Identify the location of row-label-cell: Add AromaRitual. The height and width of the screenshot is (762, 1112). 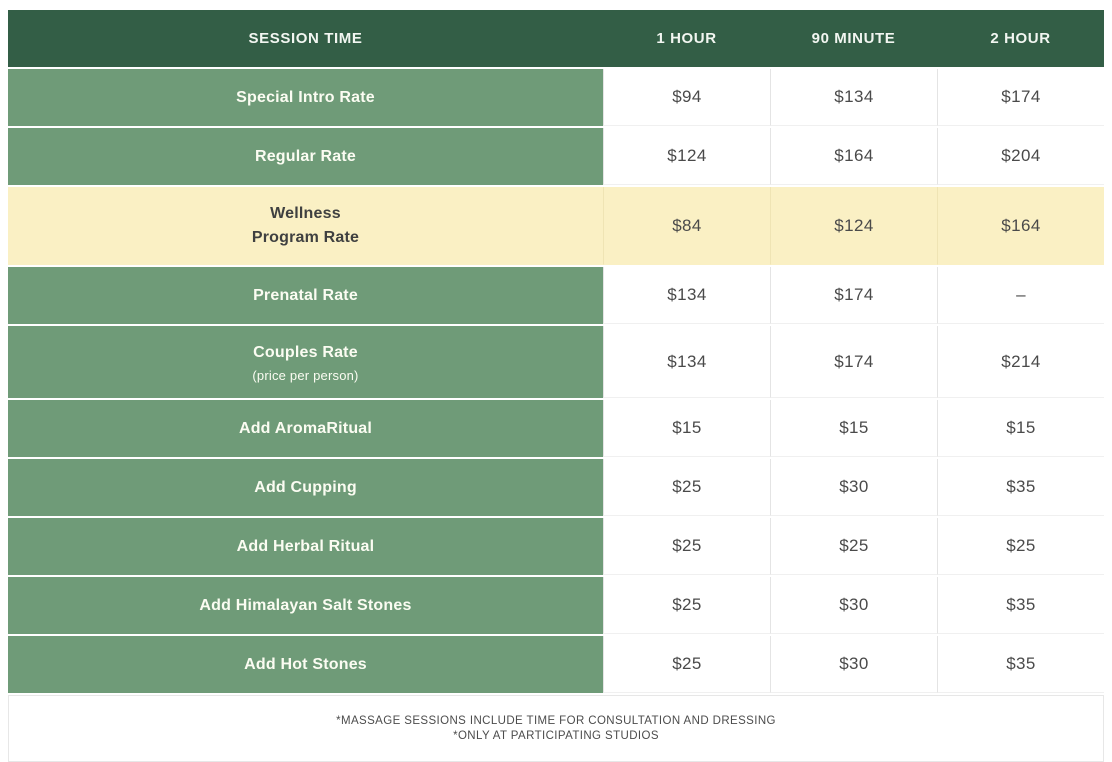
(305, 428).